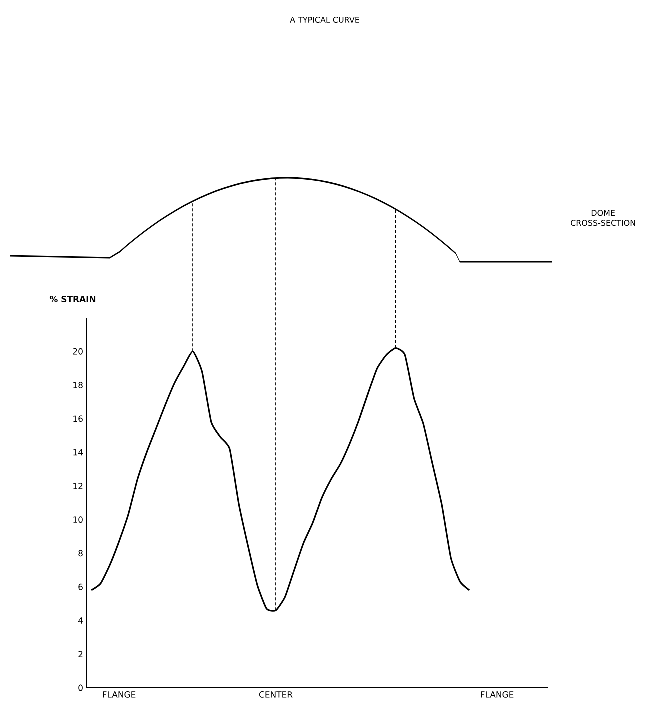 This screenshot has height=713, width=655. I want to click on y-tick-label: 4, so click(80, 621).